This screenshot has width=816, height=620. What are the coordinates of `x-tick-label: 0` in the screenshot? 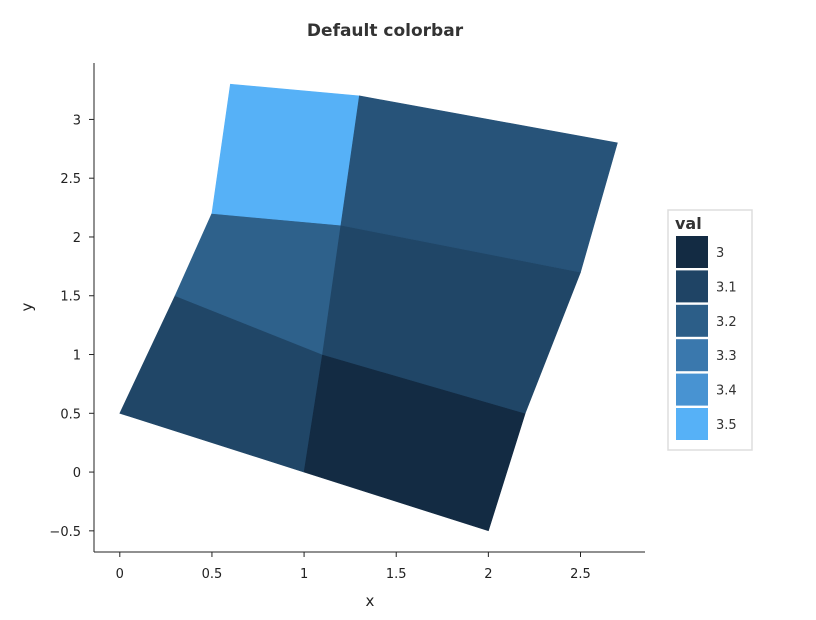 It's located at (120, 574).